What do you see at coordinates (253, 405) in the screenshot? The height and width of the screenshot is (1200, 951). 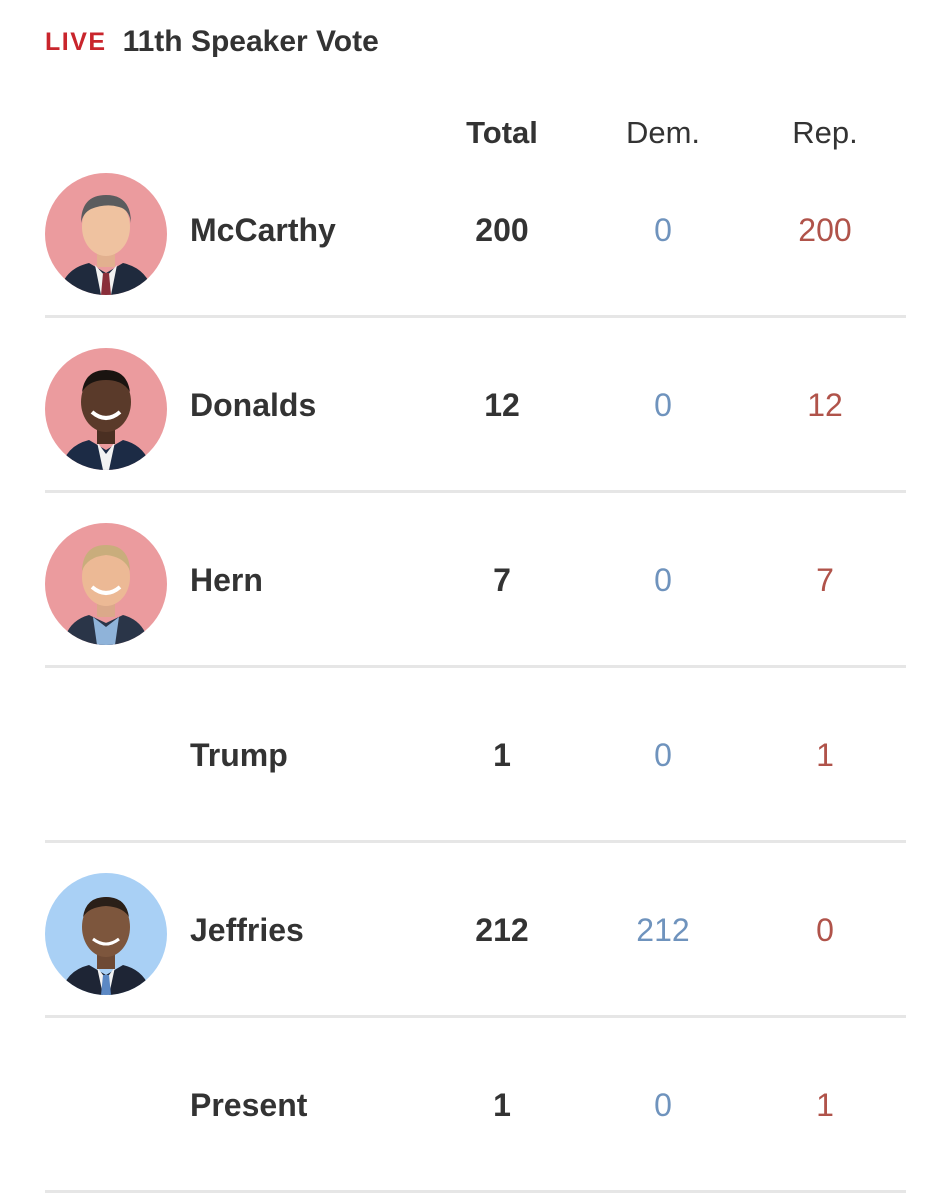 I see `candidate-name: Donalds` at bounding box center [253, 405].